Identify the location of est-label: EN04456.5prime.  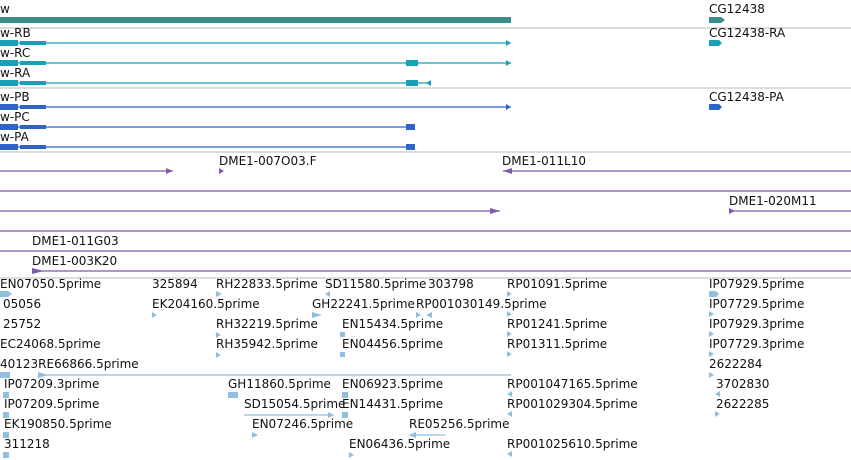
(393, 344).